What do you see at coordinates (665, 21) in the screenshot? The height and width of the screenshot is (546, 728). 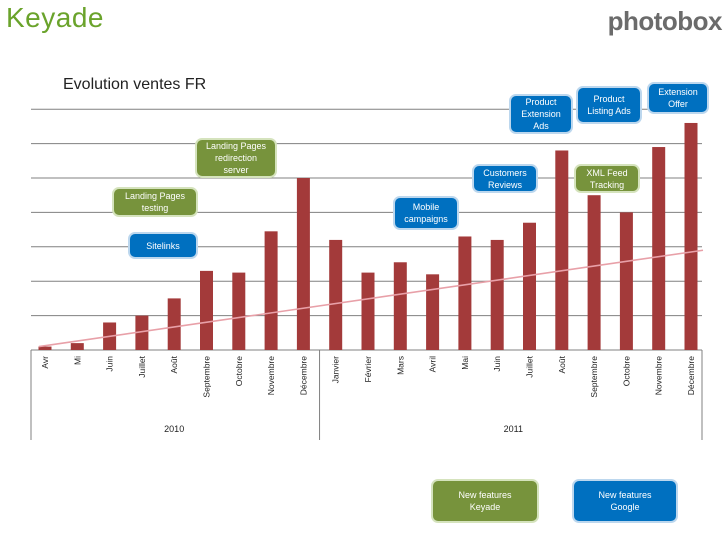 I see `photobox-logo: photobox` at bounding box center [665, 21].